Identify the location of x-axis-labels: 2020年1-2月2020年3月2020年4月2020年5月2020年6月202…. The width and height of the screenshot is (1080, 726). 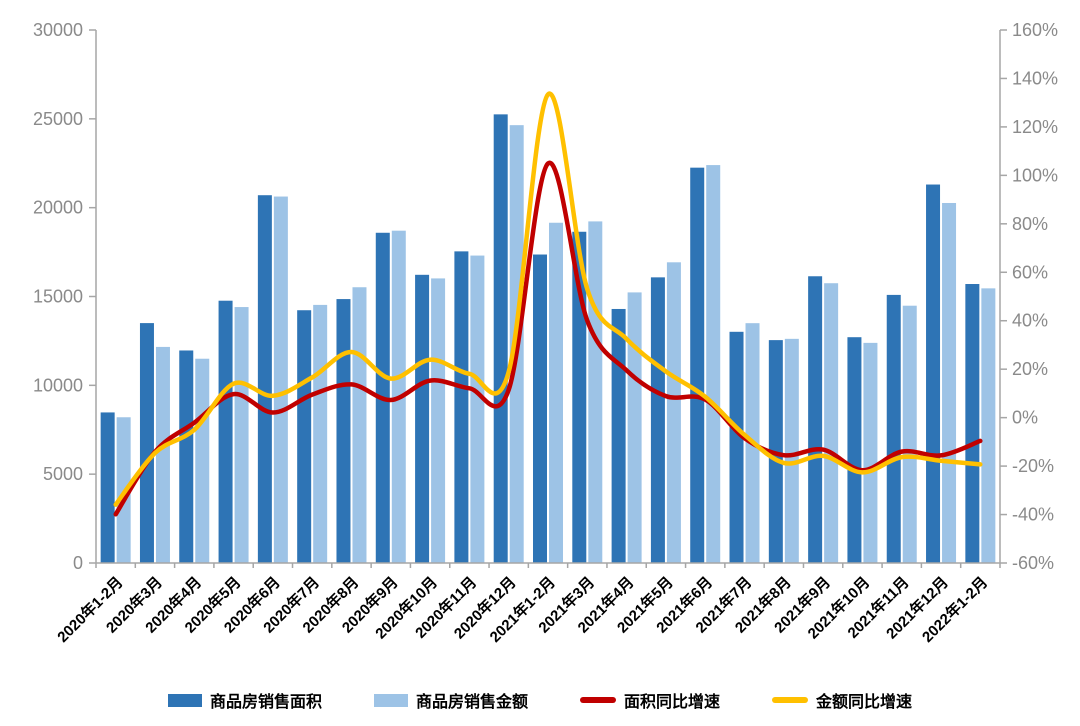
(523, 609).